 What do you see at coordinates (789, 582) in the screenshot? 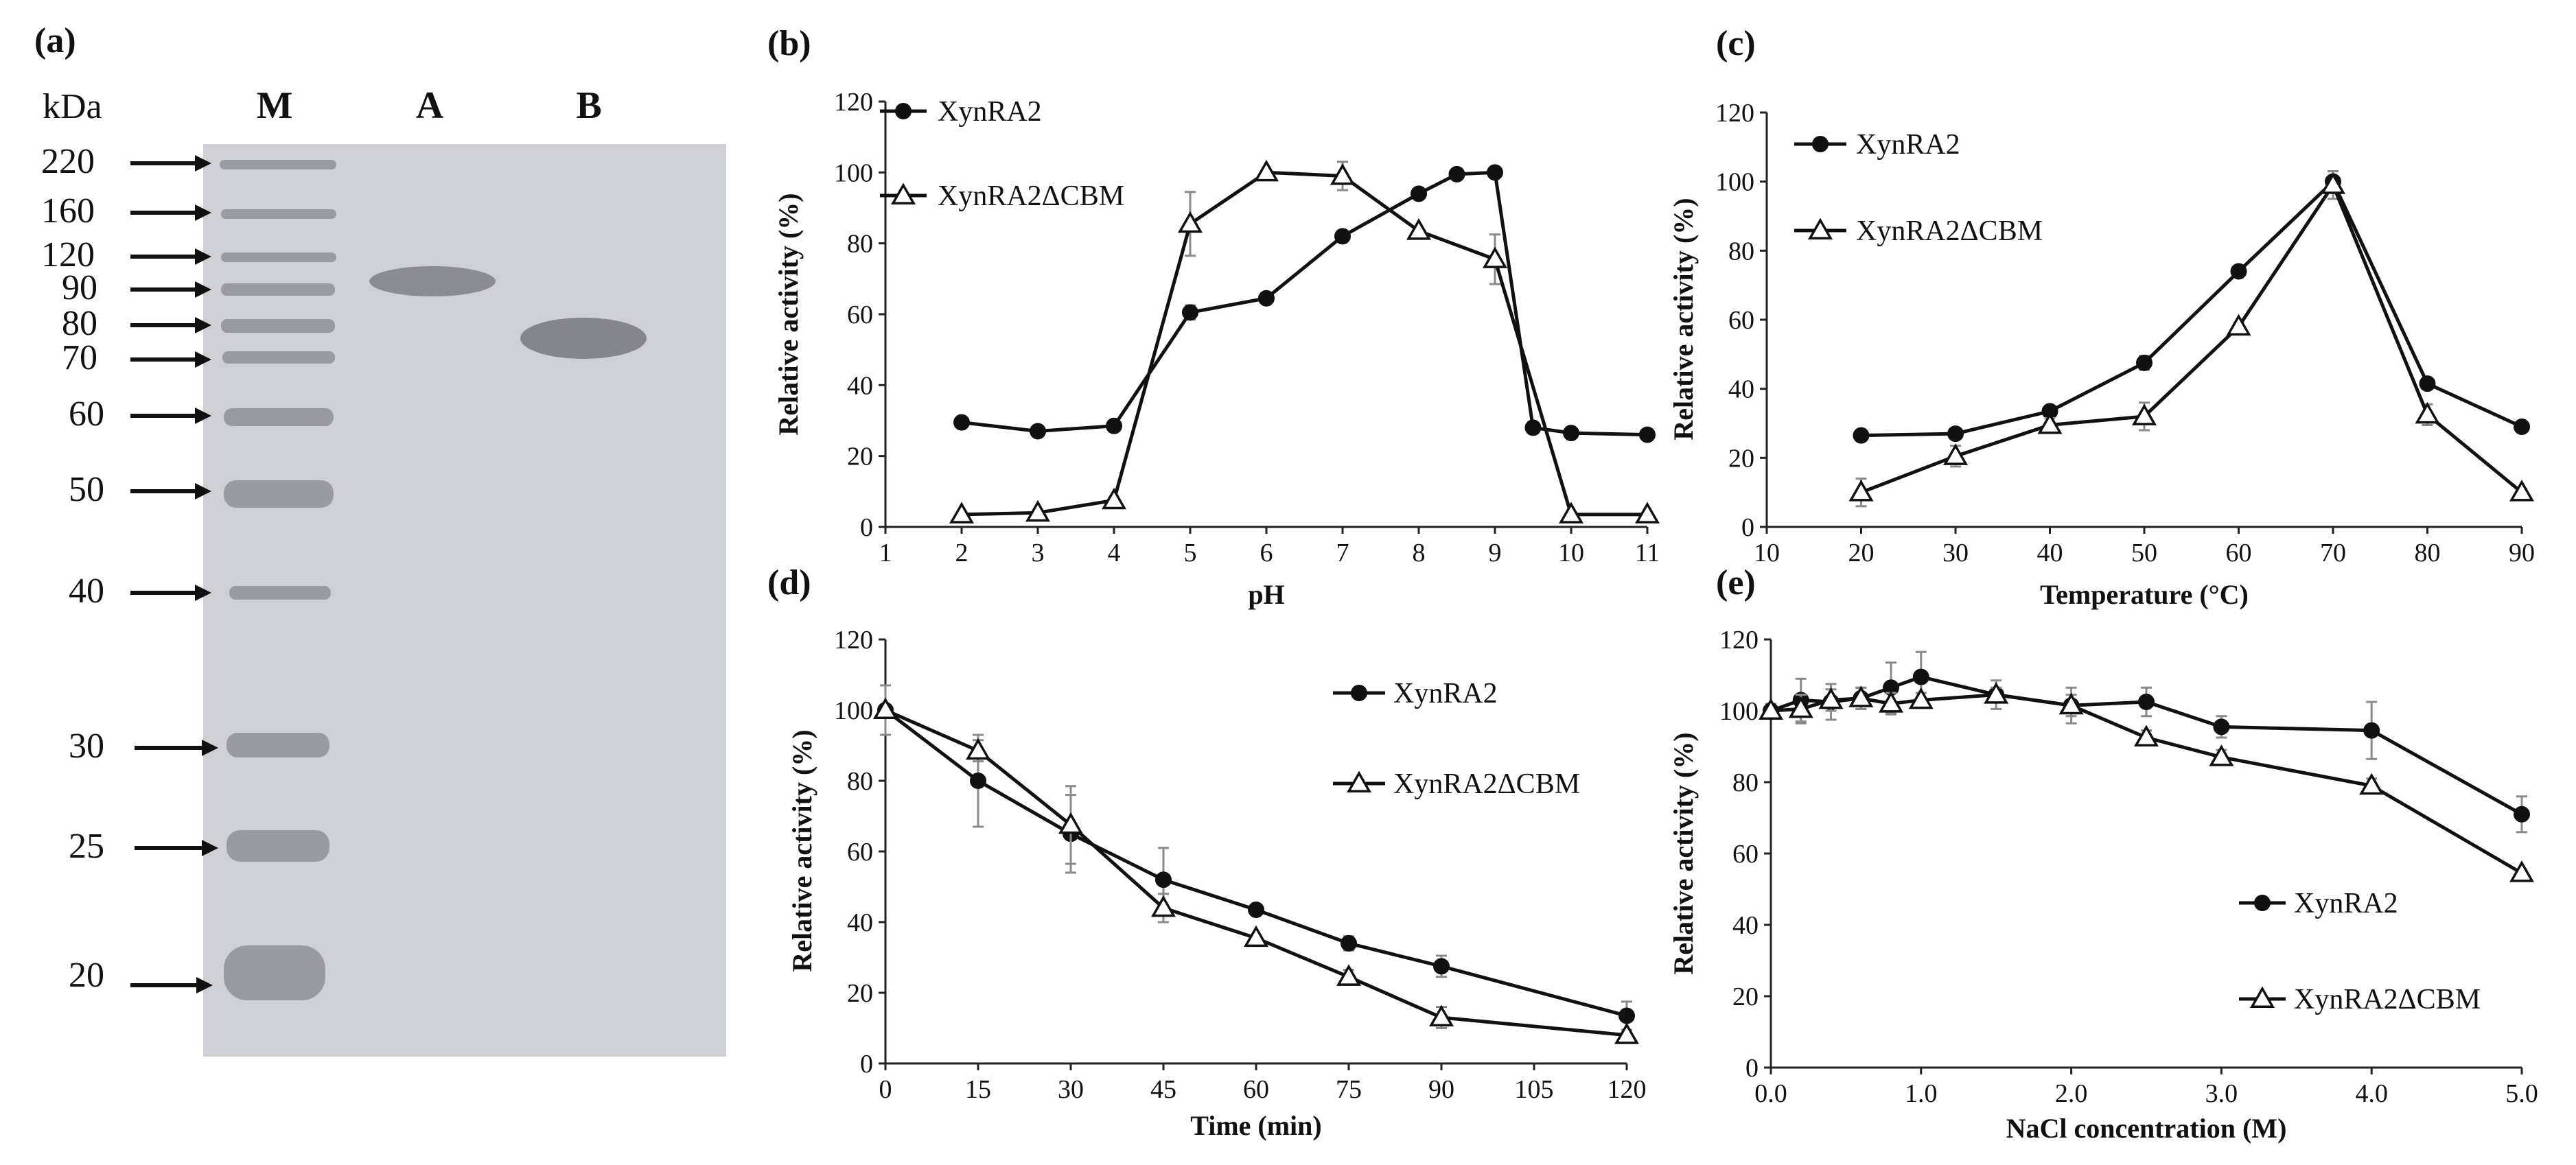
I see `panel-label: (d)` at bounding box center [789, 582].